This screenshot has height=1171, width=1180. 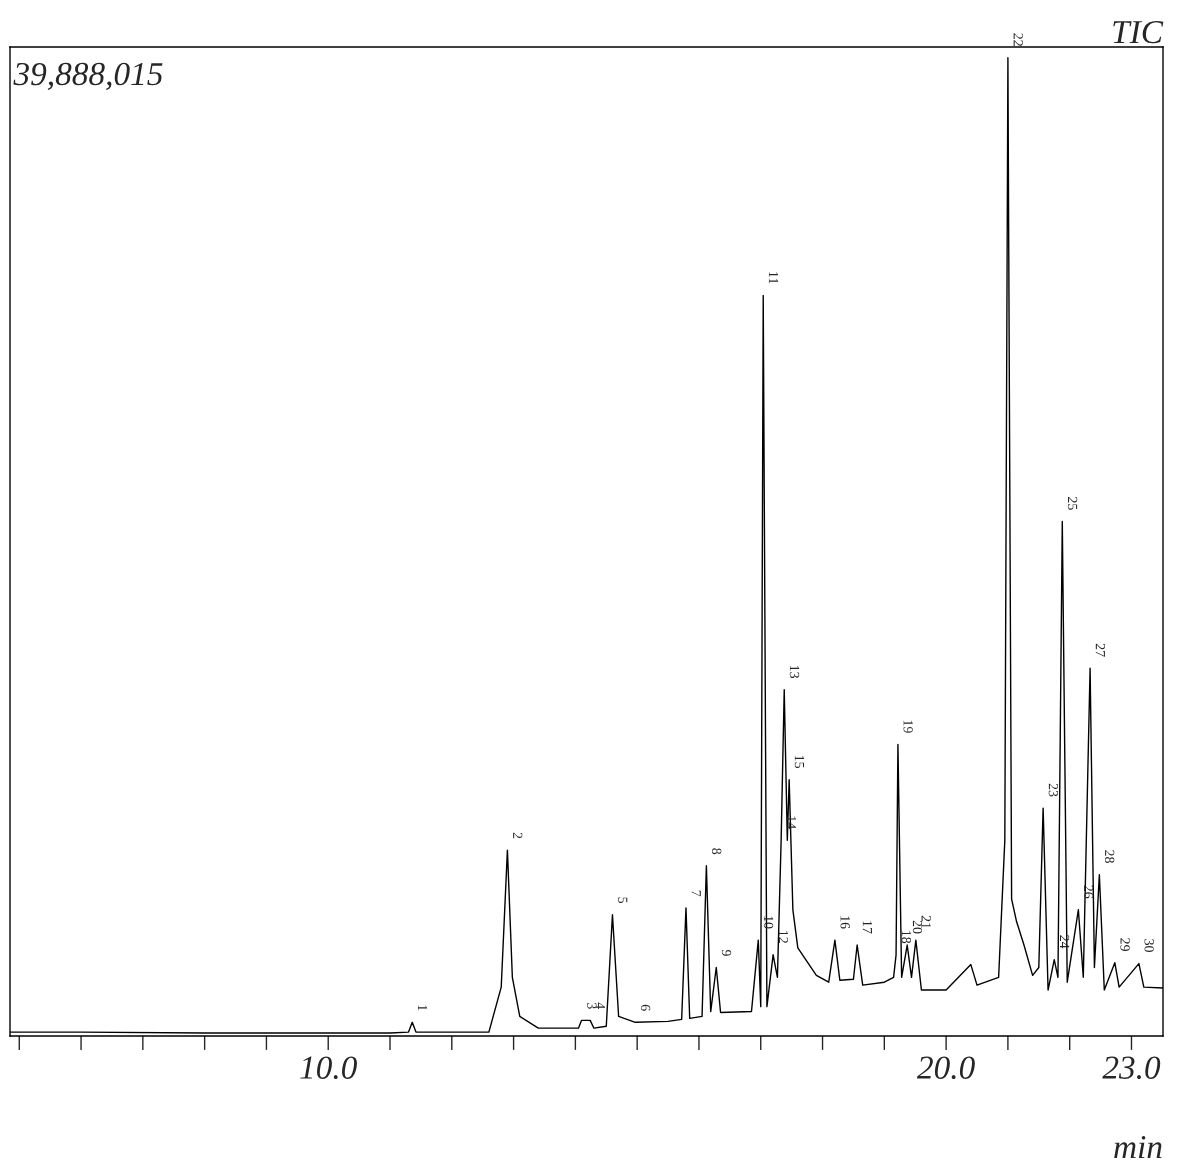 What do you see at coordinates (592, 1005) in the screenshot?
I see `annotation: 3` at bounding box center [592, 1005].